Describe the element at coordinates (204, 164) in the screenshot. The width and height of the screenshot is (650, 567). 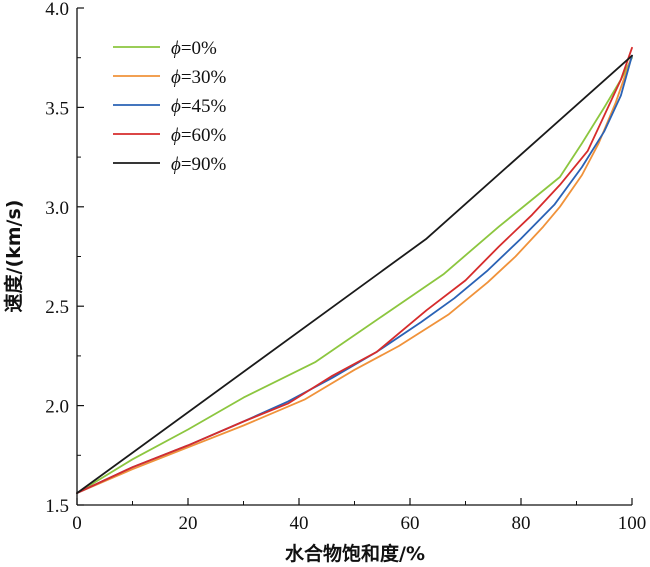
I see `legend-value: =90%` at that location.